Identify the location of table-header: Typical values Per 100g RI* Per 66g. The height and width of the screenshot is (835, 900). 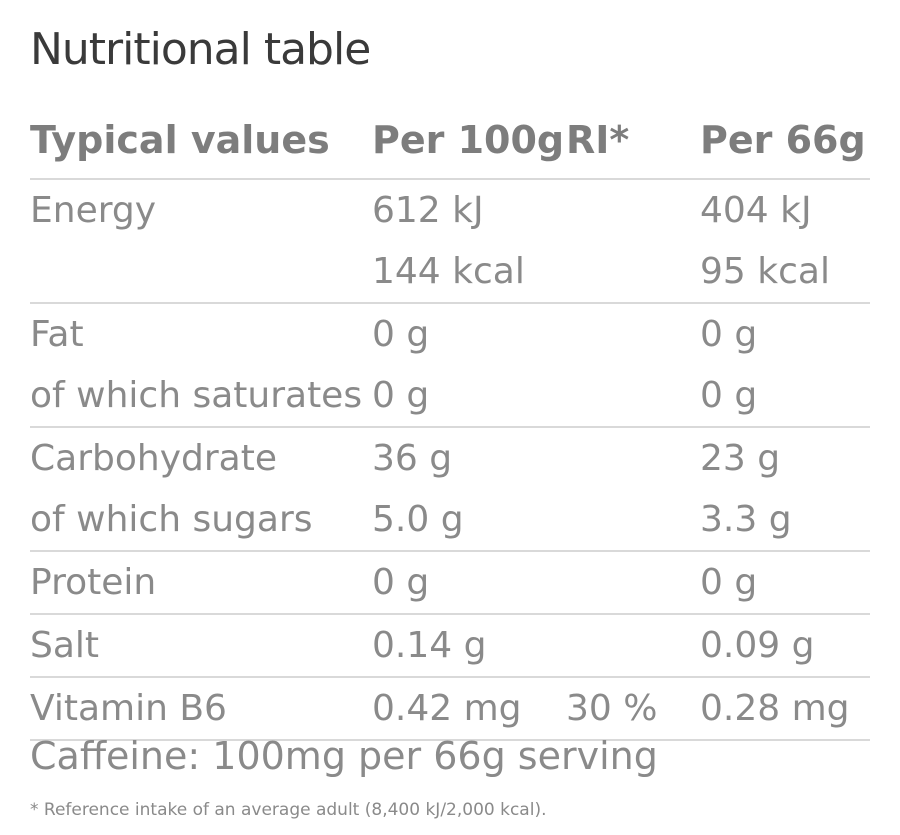
(450, 146).